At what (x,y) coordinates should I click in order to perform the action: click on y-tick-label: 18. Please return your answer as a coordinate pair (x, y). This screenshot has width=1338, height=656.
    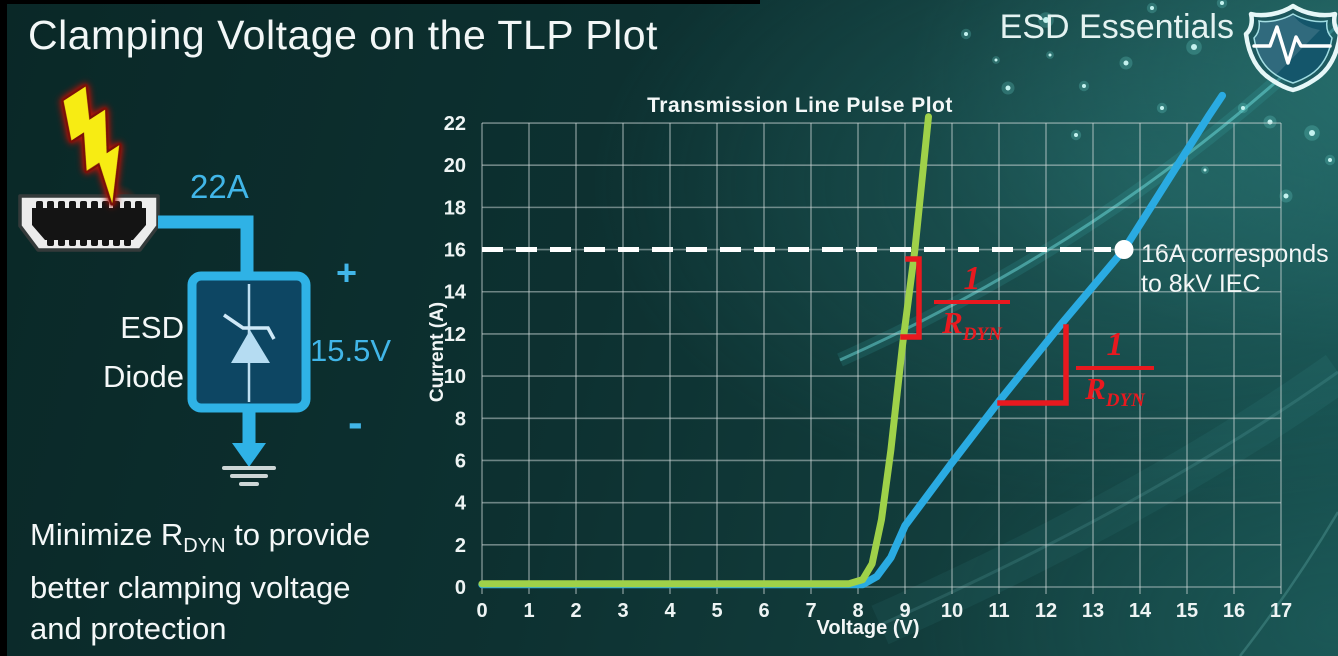
    Looking at the image, I should click on (455, 208).